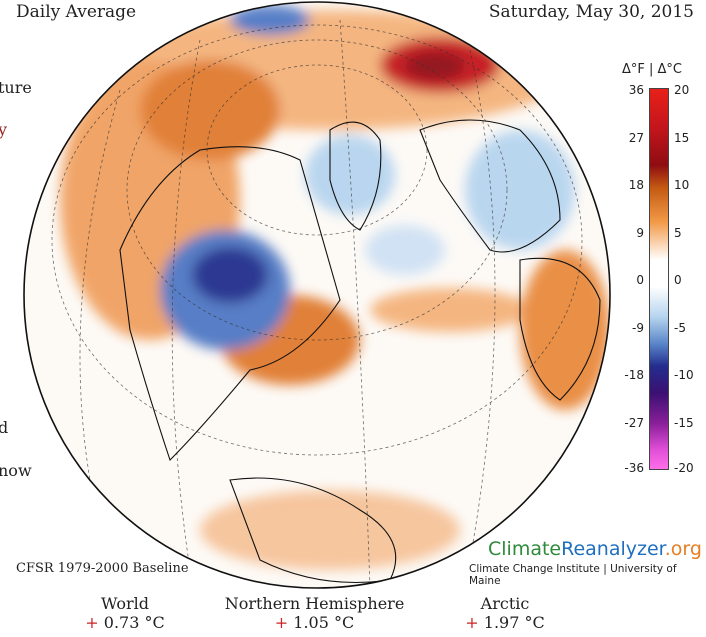 This screenshot has height=637, width=706. Describe the element at coordinates (76, 12) in the screenshot. I see `panel-title: Daily Average` at that location.